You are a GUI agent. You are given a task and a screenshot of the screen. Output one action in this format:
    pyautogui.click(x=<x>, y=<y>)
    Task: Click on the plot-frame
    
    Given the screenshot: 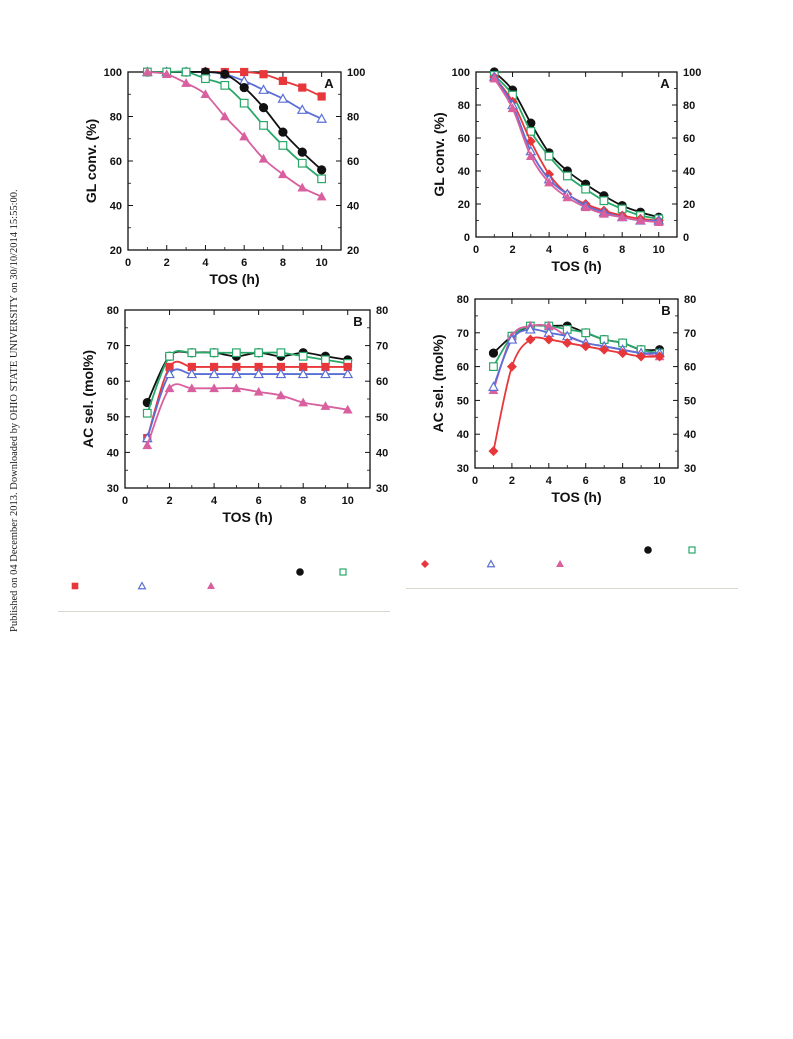 What is the action you would take?
    pyautogui.click(x=234, y=161)
    